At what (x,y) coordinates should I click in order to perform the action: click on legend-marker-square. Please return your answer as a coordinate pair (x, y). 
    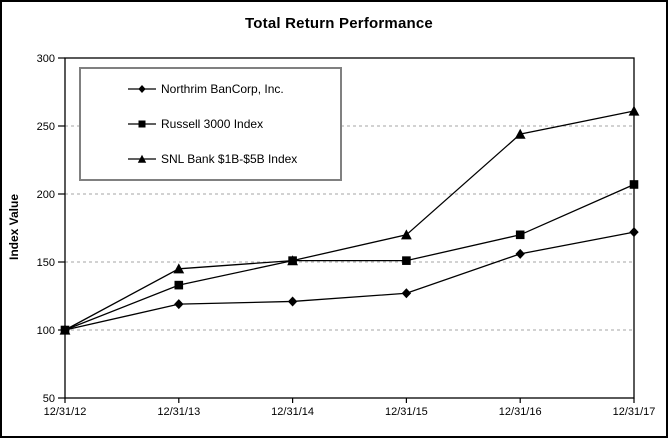
    Looking at the image, I should click on (142, 124).